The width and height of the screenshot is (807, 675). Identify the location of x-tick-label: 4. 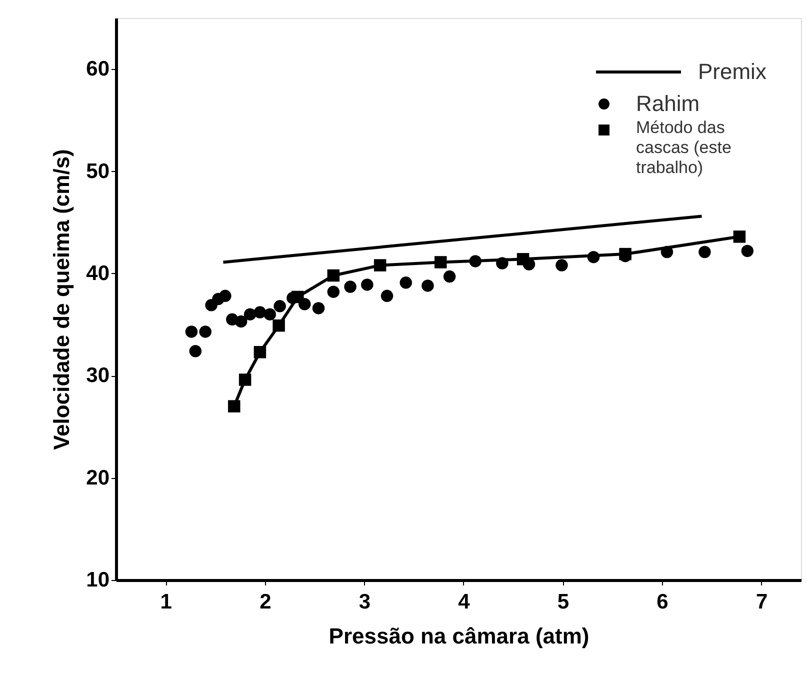
(464, 602).